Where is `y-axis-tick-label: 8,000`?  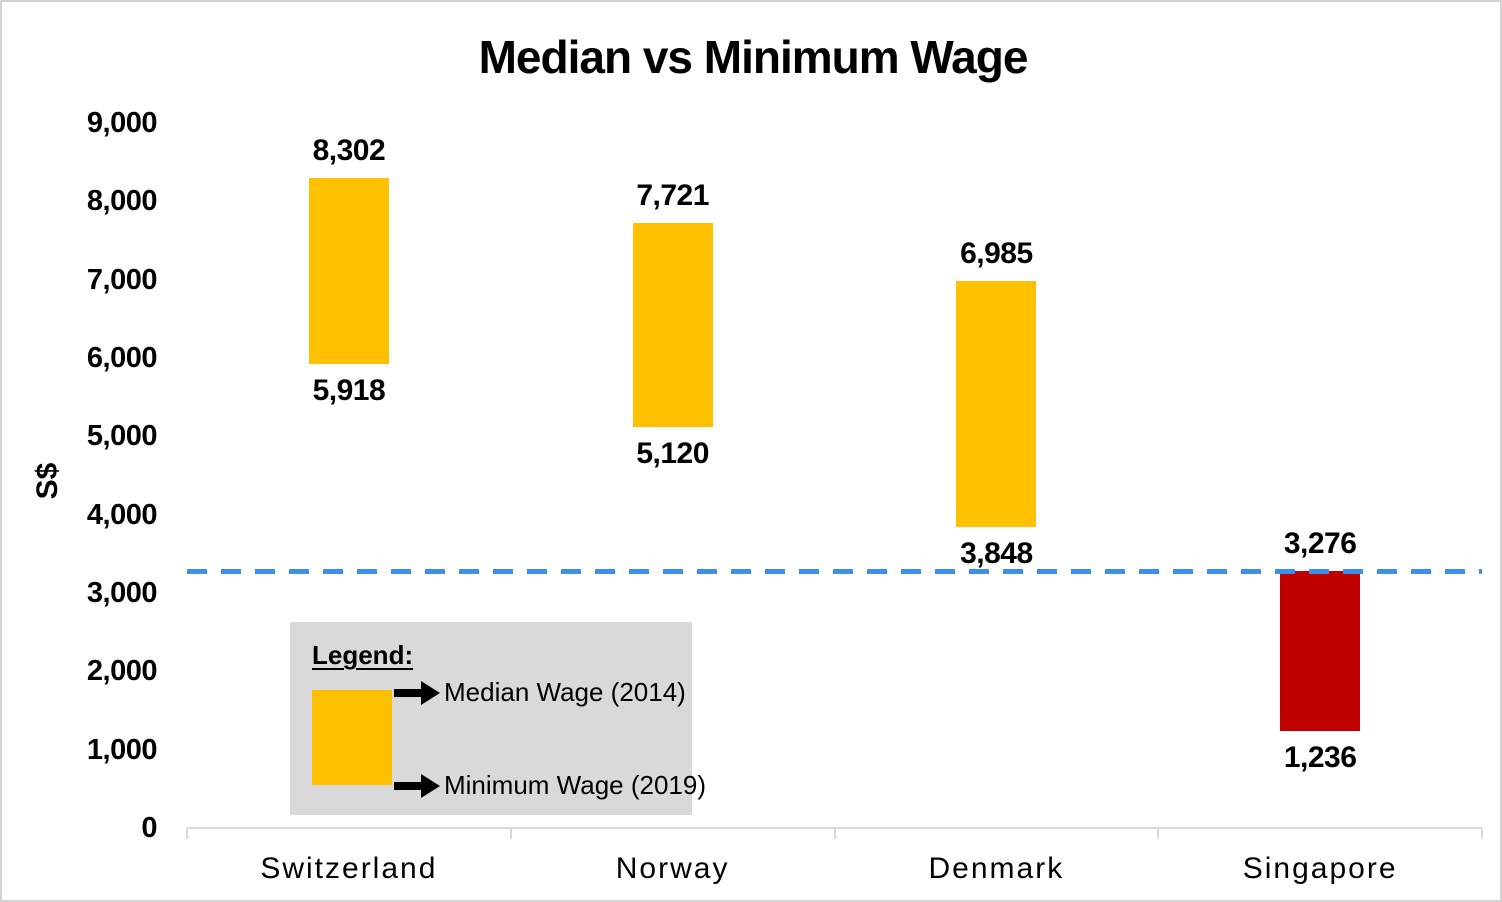
y-axis-tick-label: 8,000 is located at coordinates (122, 201).